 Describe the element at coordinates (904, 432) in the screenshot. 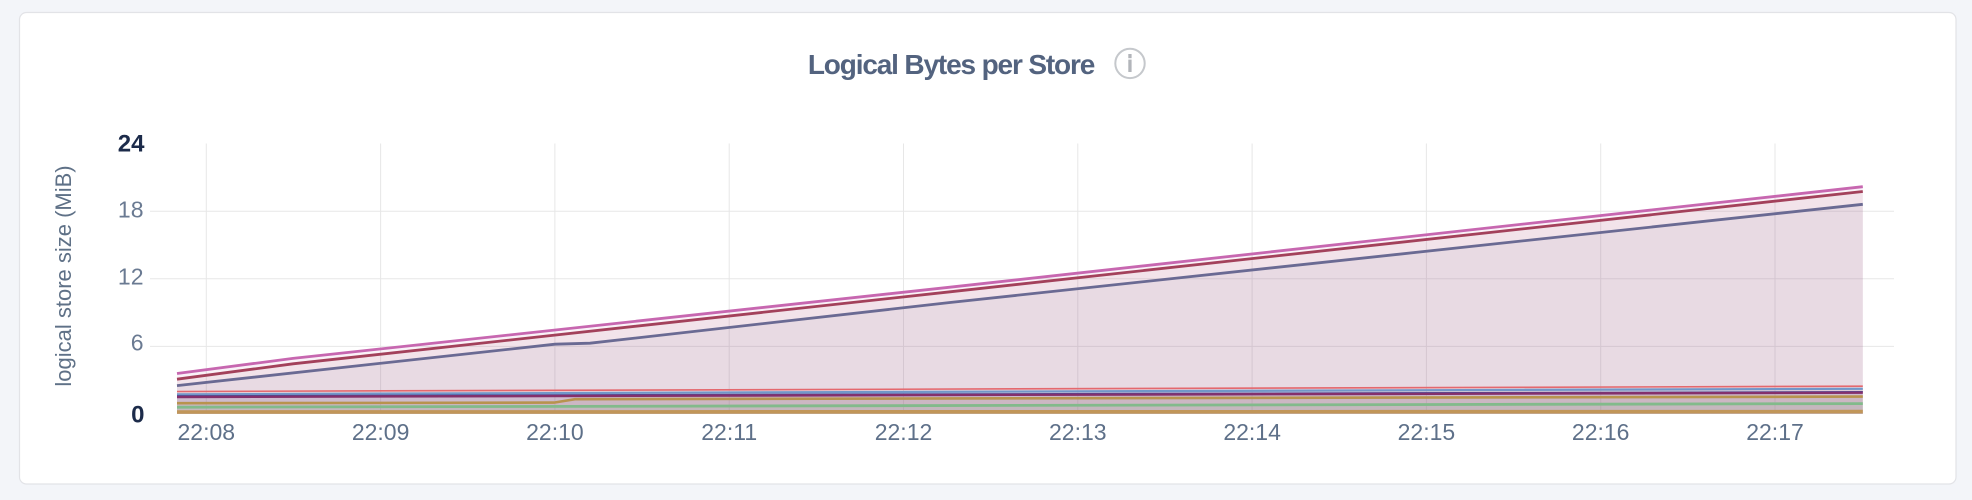

I see `svg-text: 22:12` at that location.